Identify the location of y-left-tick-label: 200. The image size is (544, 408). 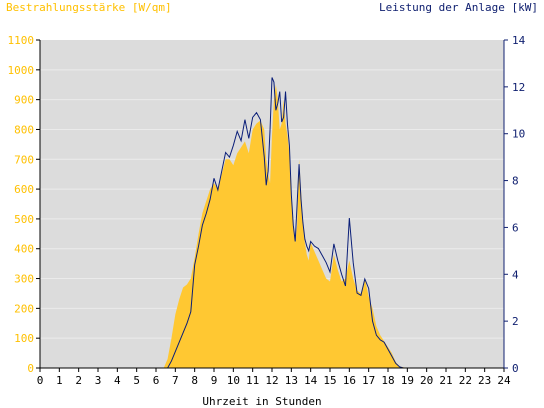
(24, 308).